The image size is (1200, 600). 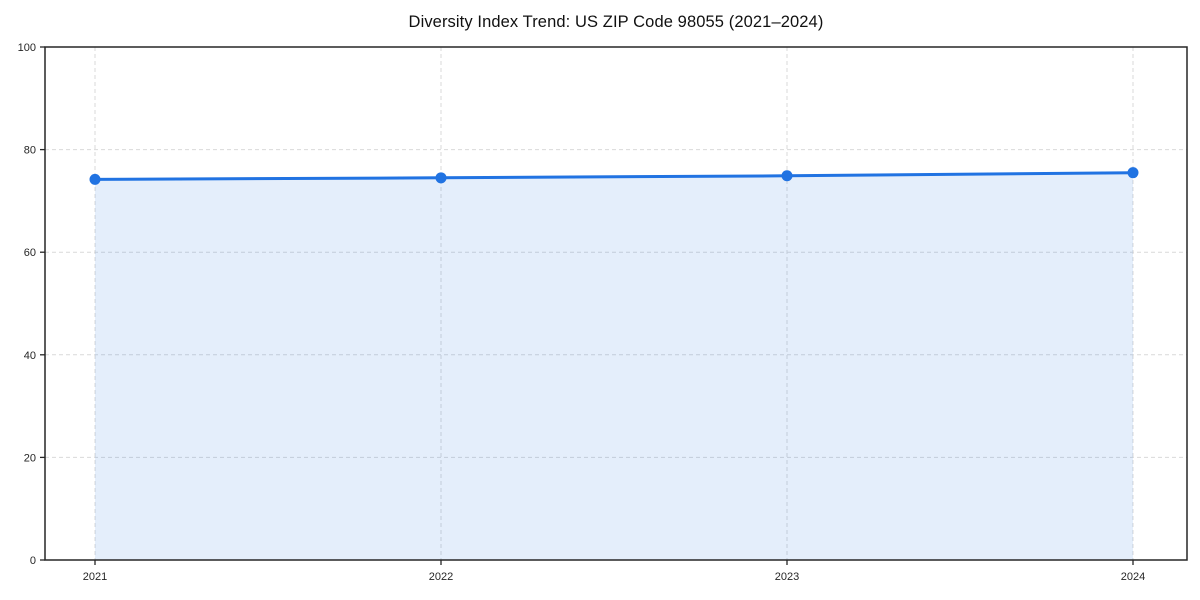 I want to click on y-tick-label: 60, so click(x=30, y=253).